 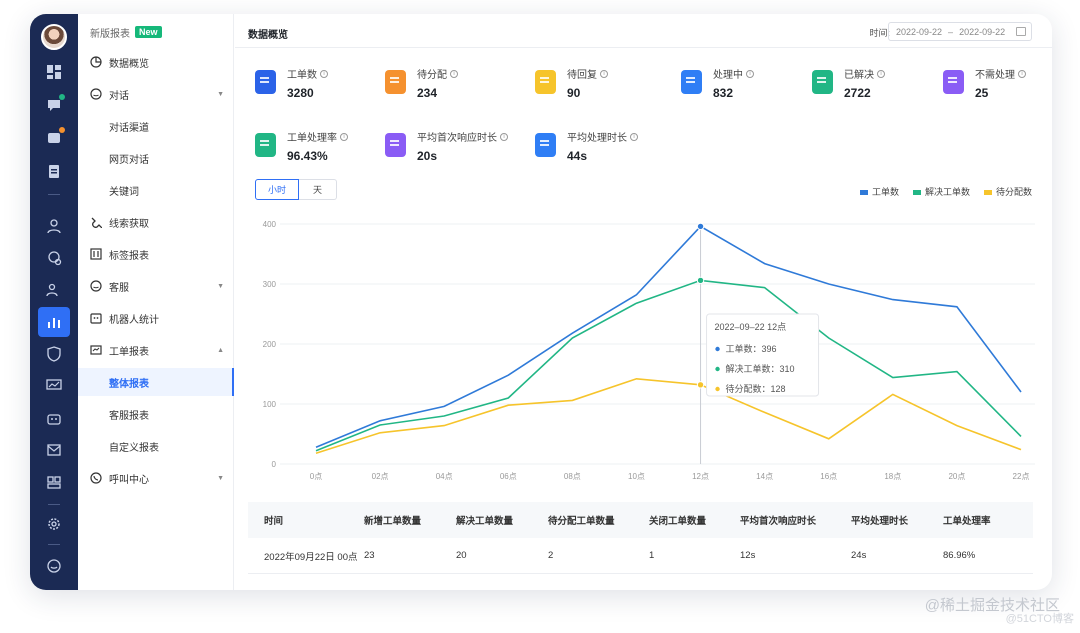 What do you see at coordinates (582, 75) in the screenshot?
I see `stat-label: 待回复` at bounding box center [582, 75].